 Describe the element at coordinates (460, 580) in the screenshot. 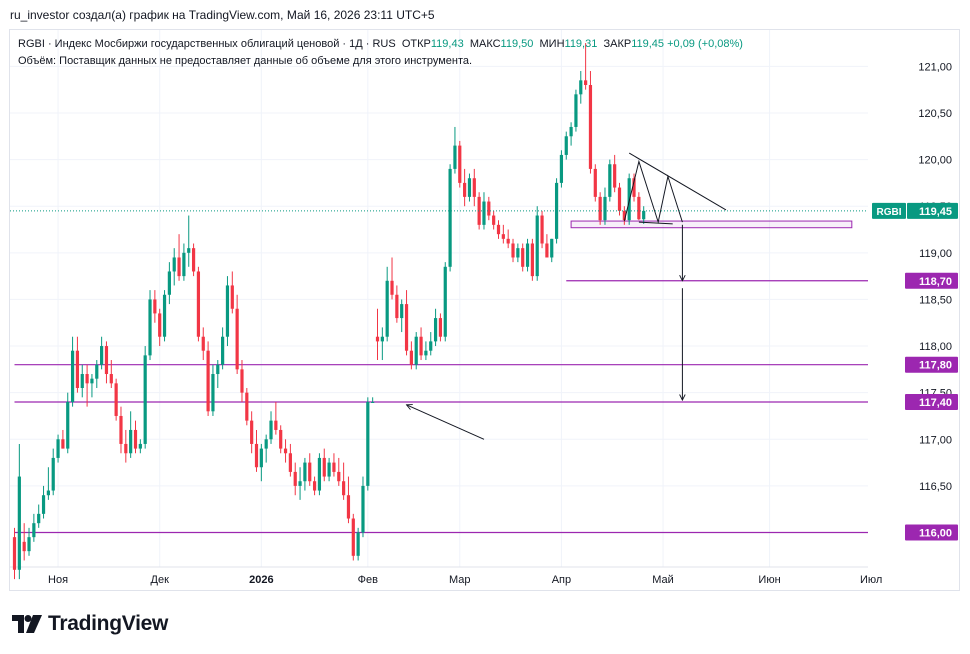

I see `time-tick-label: Мар` at that location.